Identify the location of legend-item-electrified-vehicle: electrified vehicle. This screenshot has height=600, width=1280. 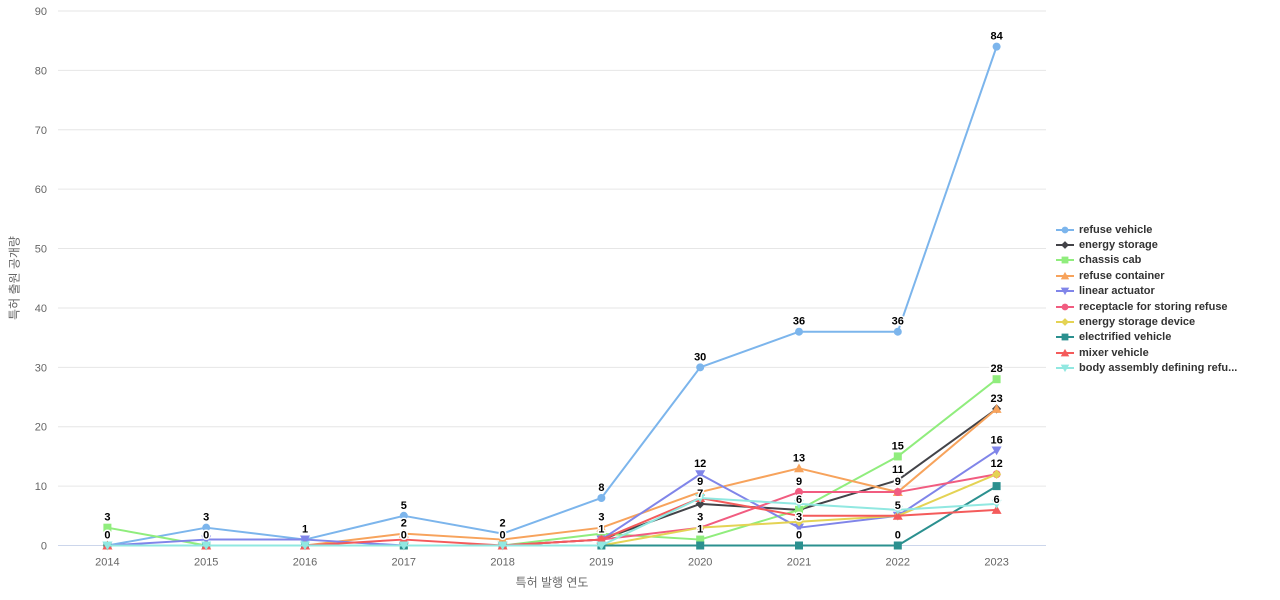
(1146, 337).